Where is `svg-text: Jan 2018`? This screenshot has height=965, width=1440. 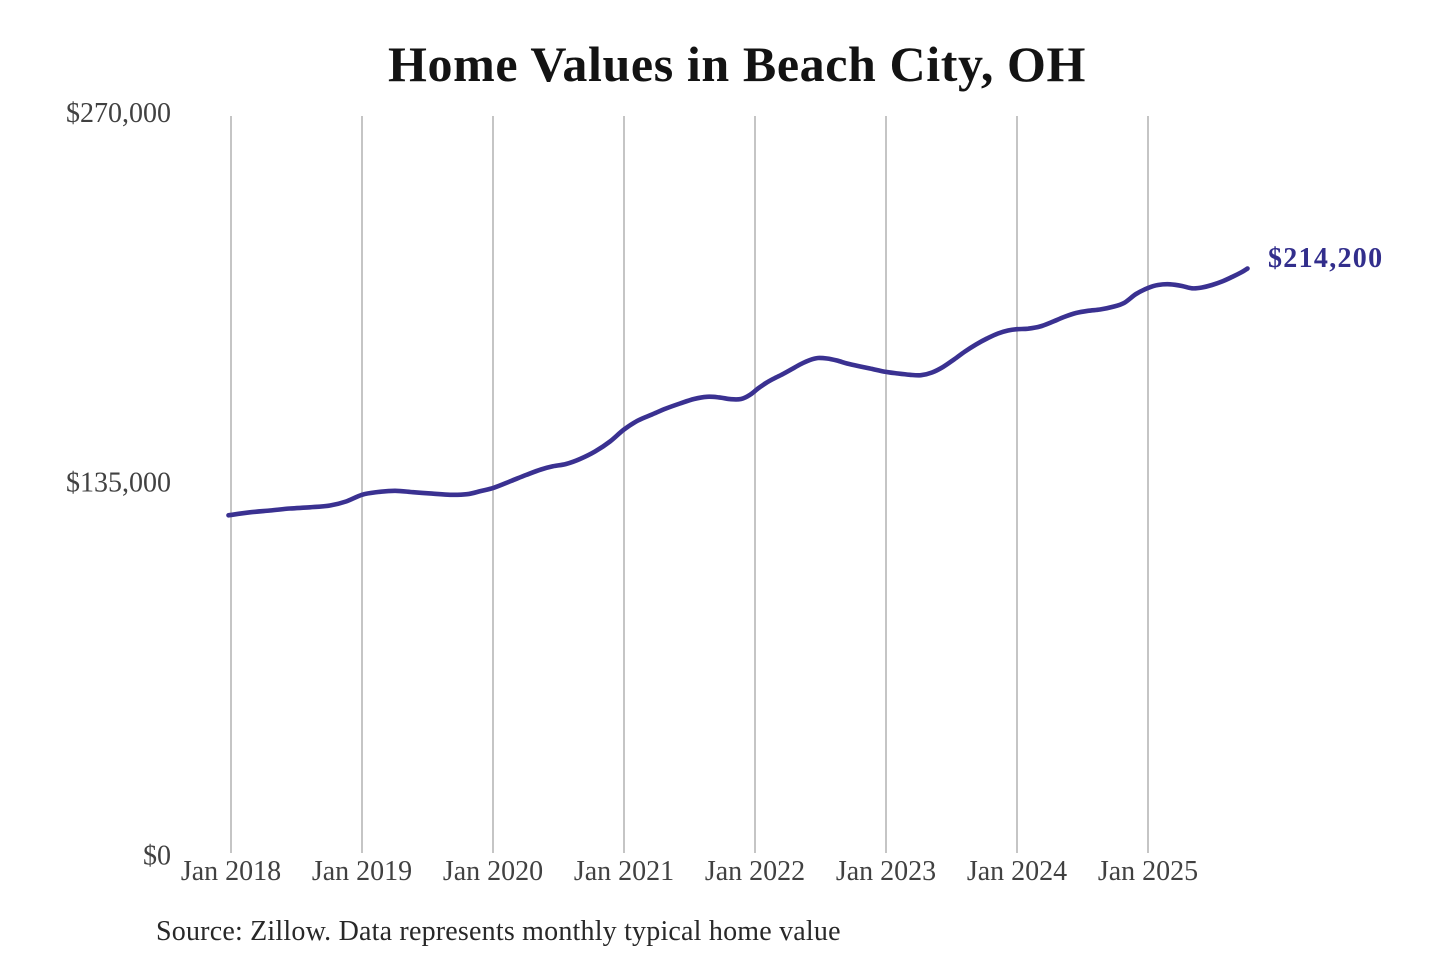
svg-text: Jan 2018 is located at coordinates (231, 871).